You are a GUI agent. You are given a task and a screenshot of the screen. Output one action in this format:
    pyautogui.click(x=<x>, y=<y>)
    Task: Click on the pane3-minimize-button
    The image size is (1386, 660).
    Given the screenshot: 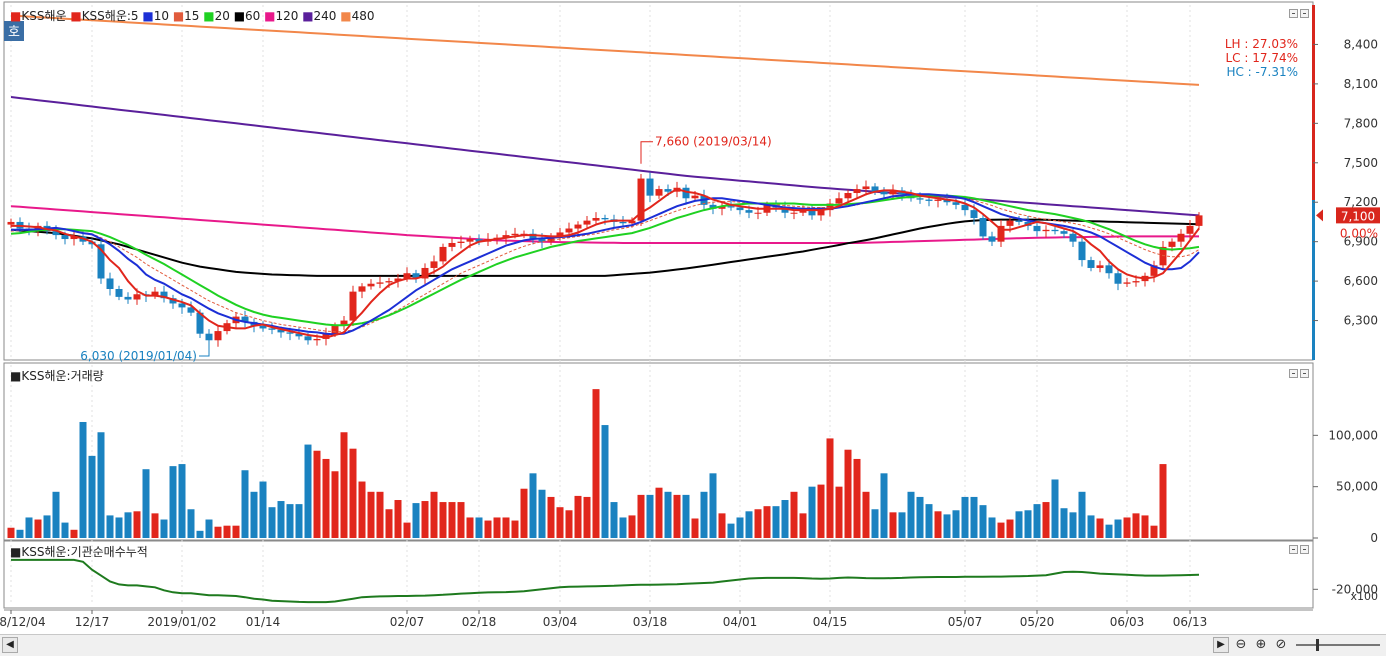 What is the action you would take?
    pyautogui.click(x=1293, y=549)
    